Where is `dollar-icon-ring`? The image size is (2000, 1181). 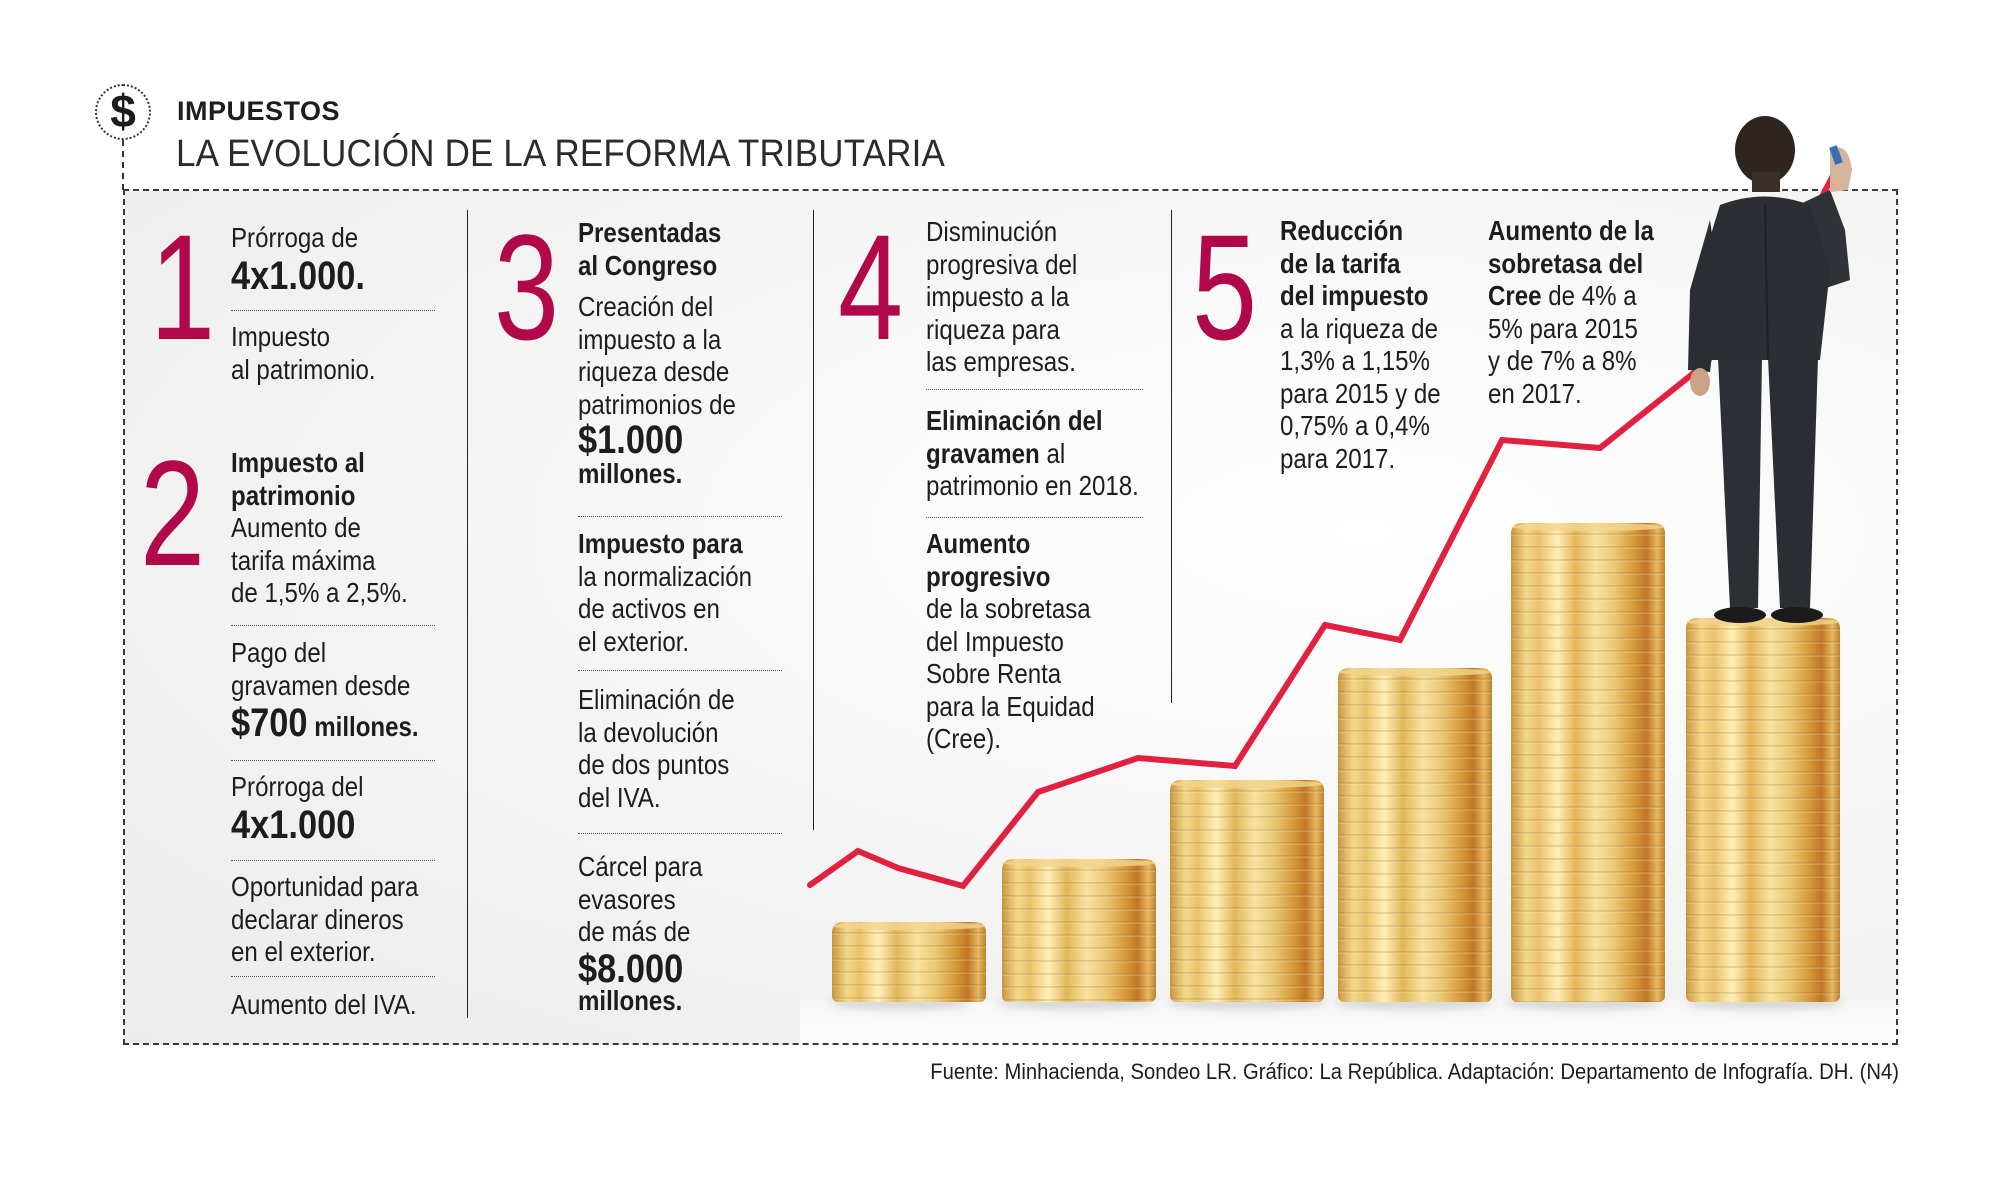
dollar-icon-ring is located at coordinates (123, 112).